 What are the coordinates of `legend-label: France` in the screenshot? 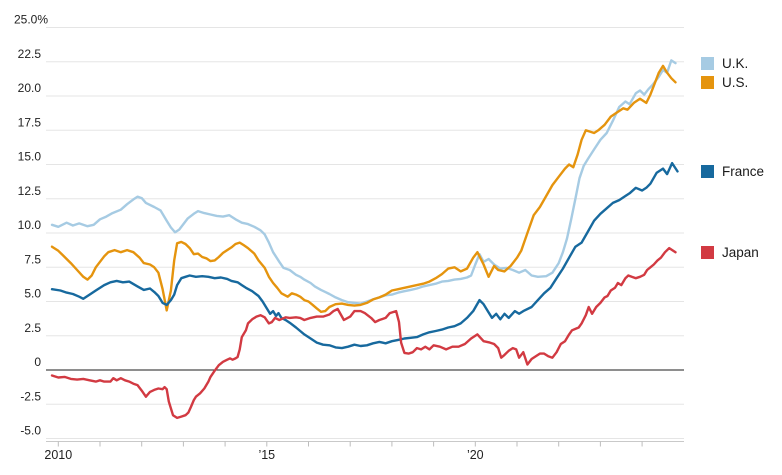 It's located at (743, 171).